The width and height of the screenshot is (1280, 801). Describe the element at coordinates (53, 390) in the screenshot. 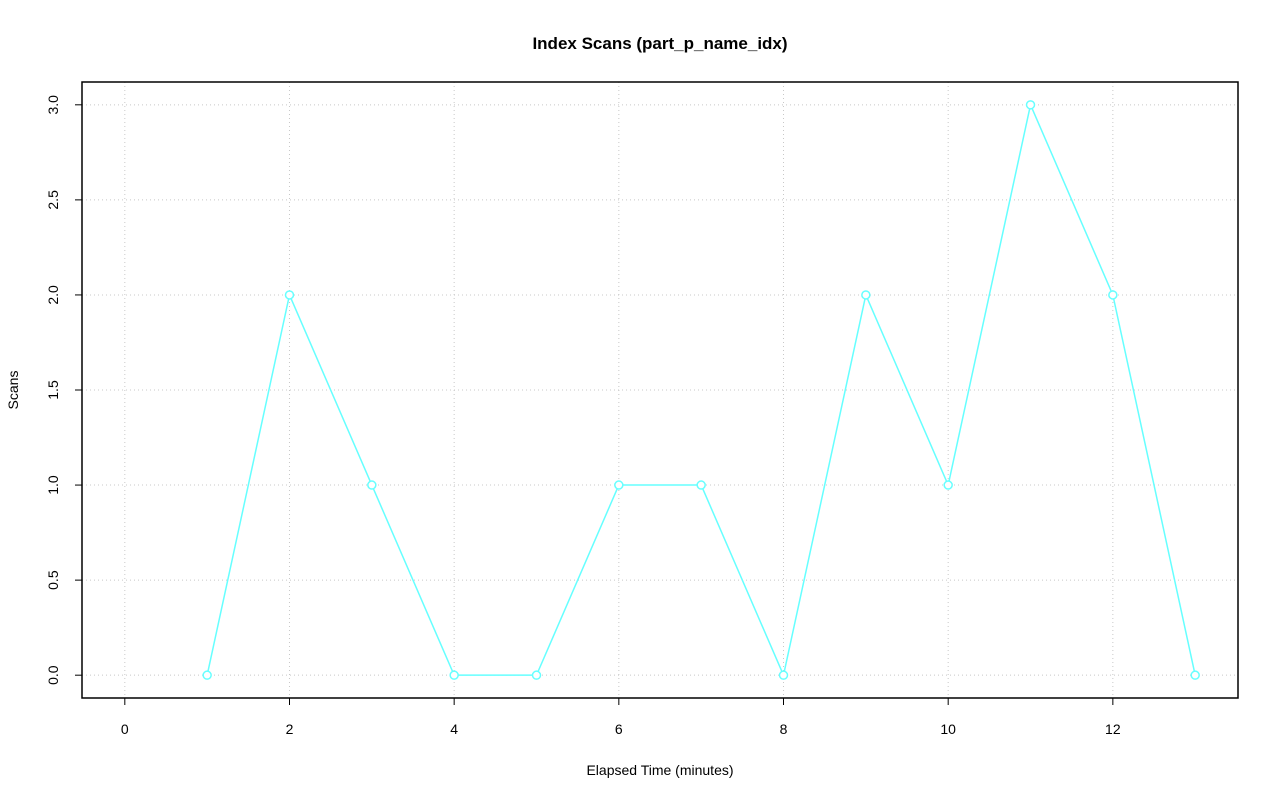

I see `y-tick-label: 1.5` at that location.